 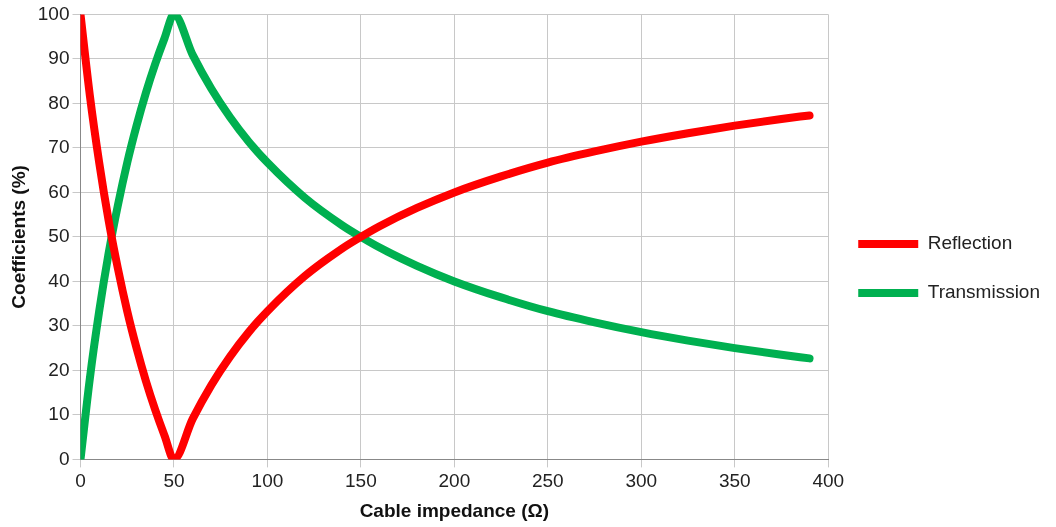 I want to click on y-tick-label: 50, so click(x=59, y=236).